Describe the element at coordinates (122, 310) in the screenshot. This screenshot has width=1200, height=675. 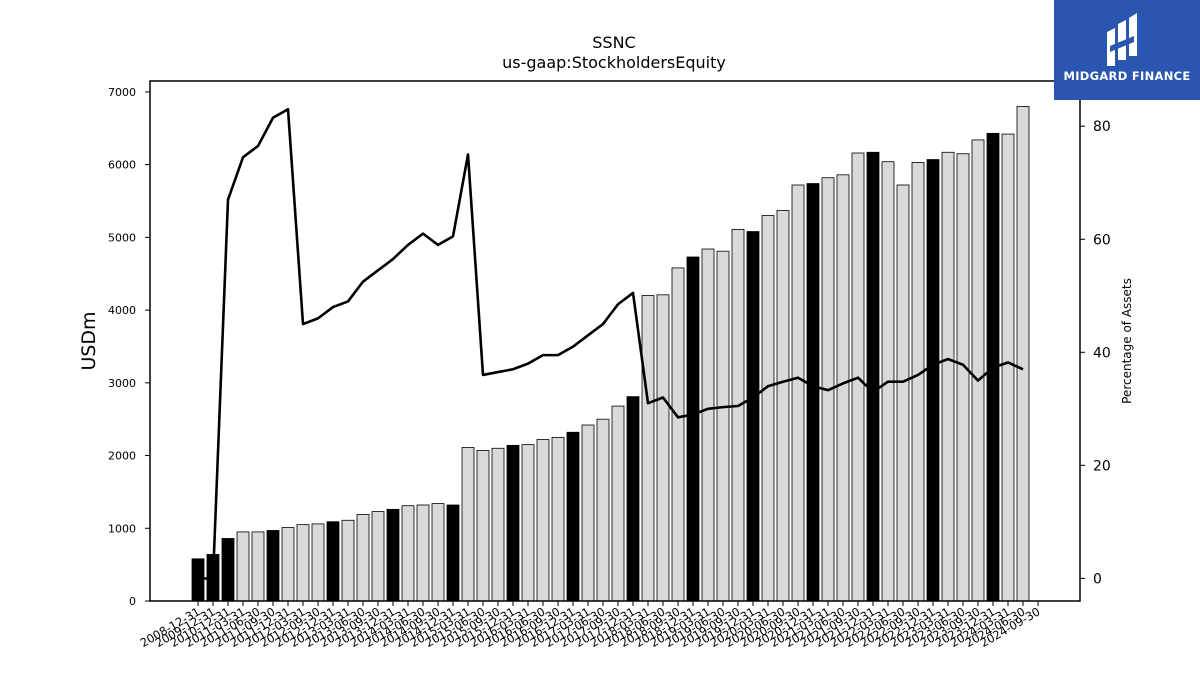
I see `y-tick-label: 4000` at that location.